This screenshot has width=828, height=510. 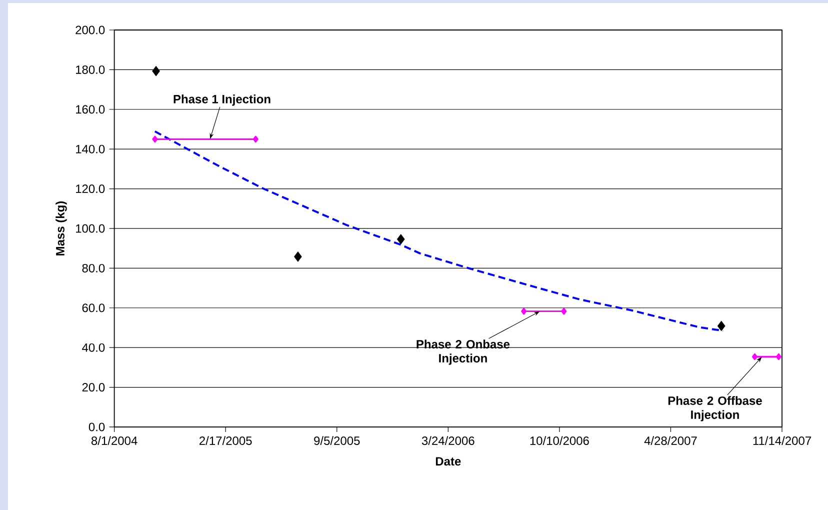 I want to click on y-tick-label: 160.0, so click(x=90, y=109).